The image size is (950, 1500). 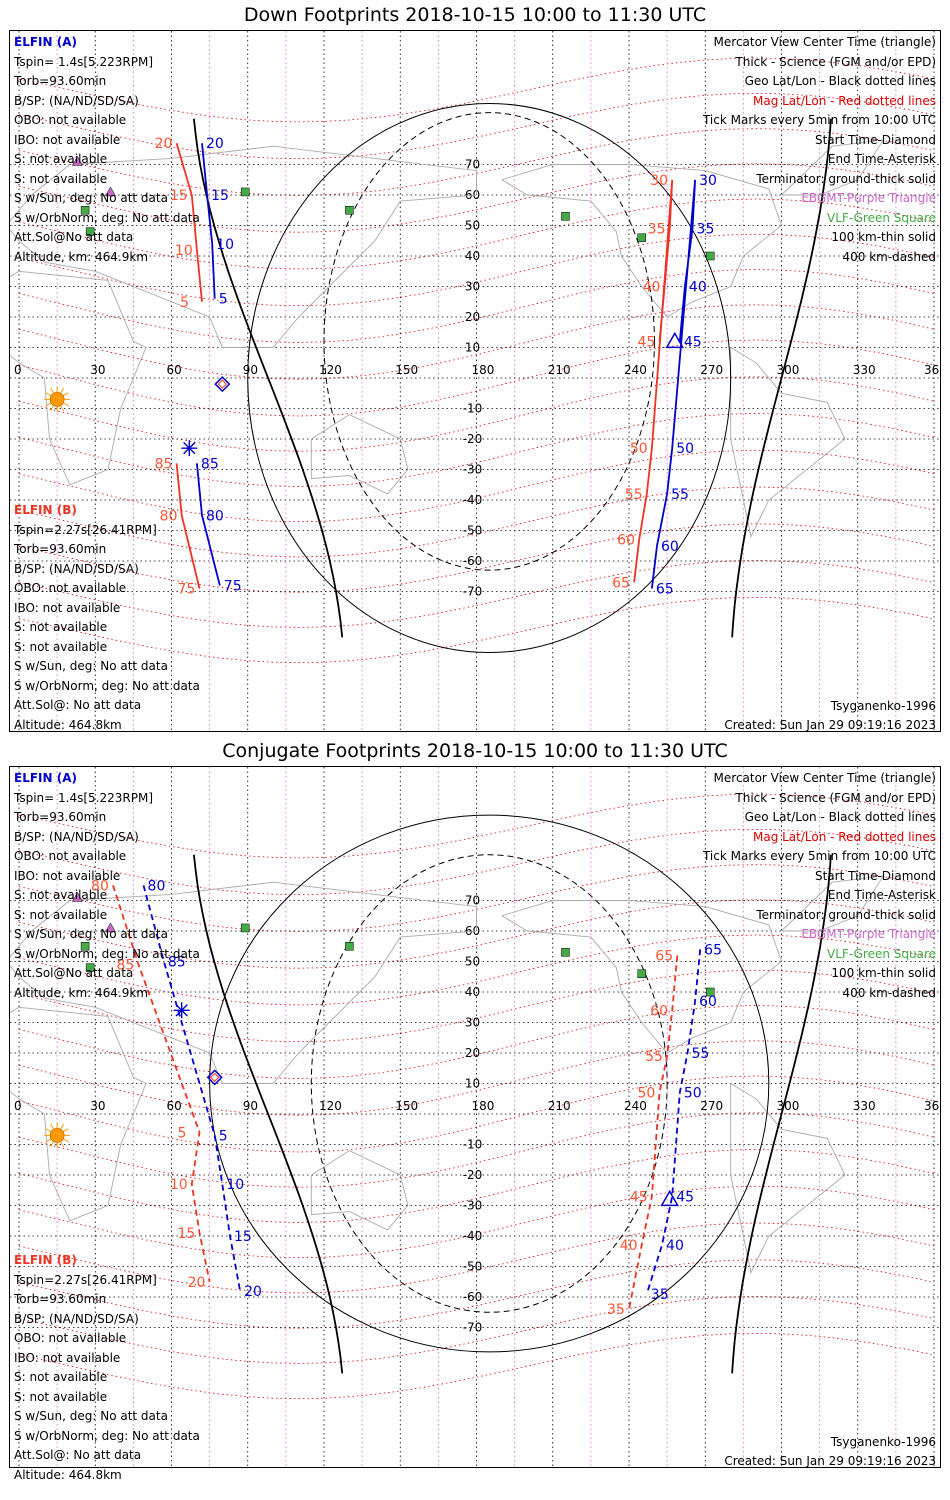 I want to click on elfin-a-tick-label: 30, so click(x=708, y=181).